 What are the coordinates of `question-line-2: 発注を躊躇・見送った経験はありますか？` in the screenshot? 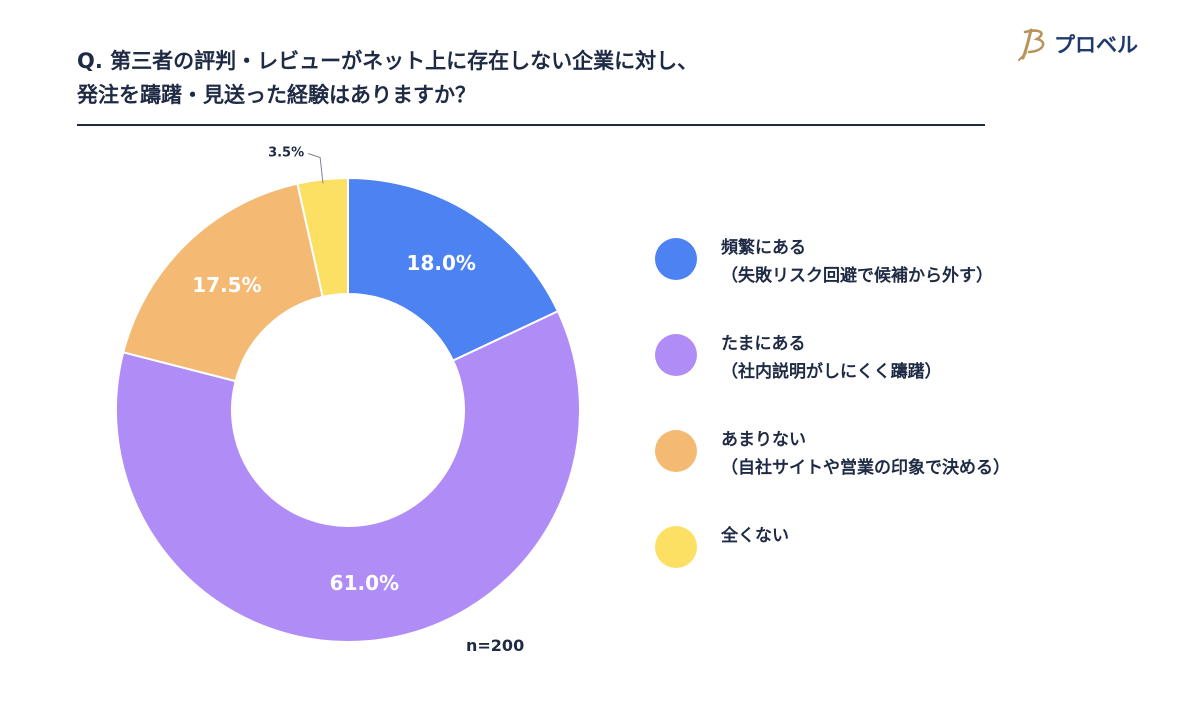 It's located at (276, 95).